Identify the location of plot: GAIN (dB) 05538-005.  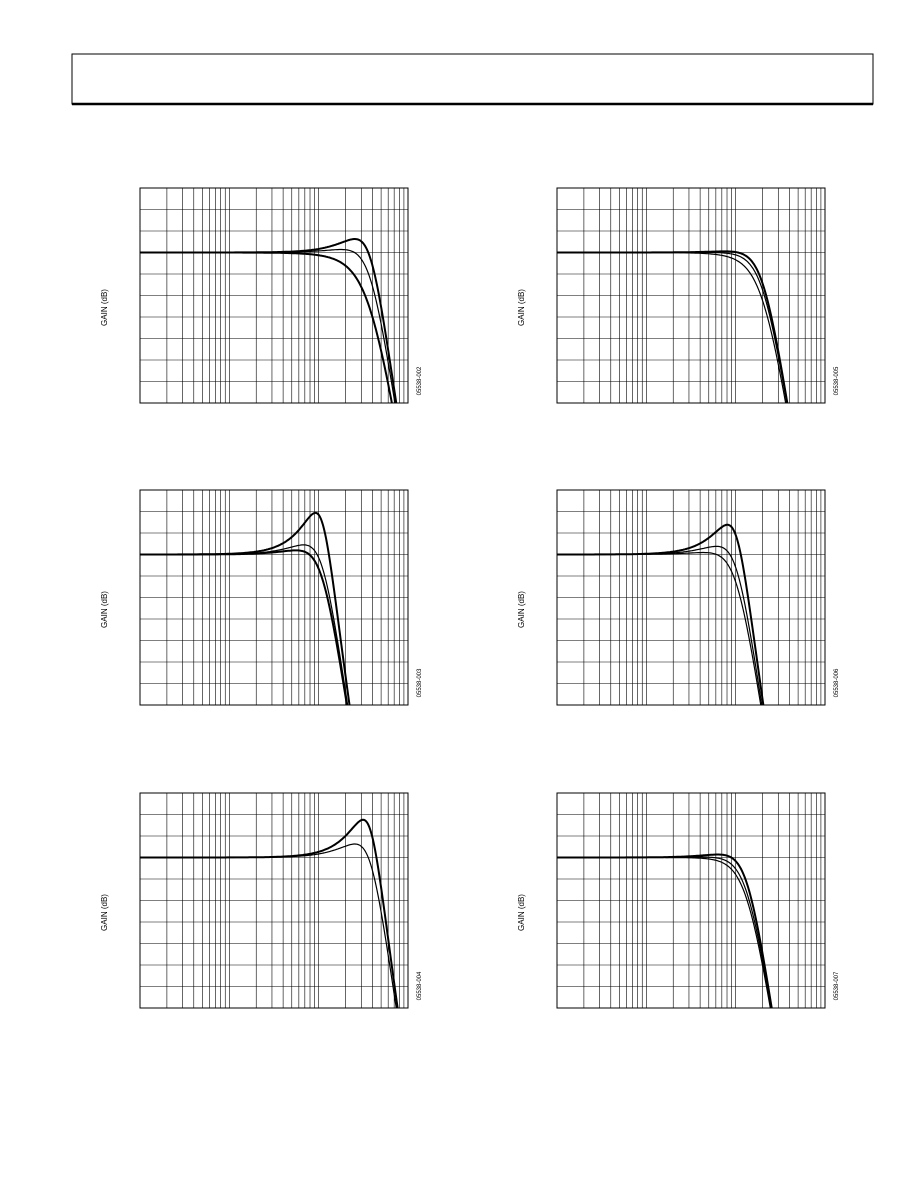
(678, 295).